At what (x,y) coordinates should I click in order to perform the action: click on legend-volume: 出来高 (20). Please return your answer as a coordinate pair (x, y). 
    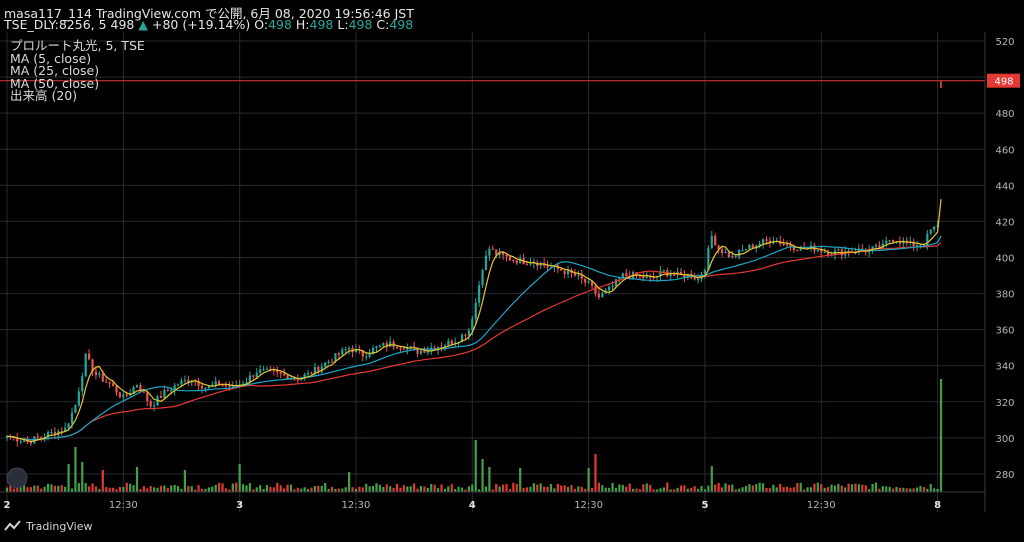
    Looking at the image, I should click on (44, 96).